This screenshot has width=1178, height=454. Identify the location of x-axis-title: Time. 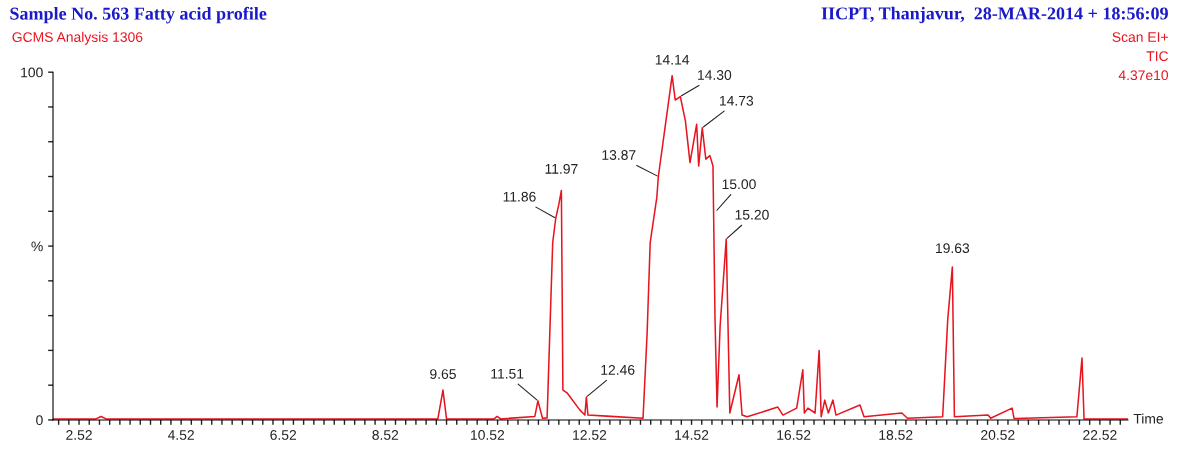
(1148, 418).